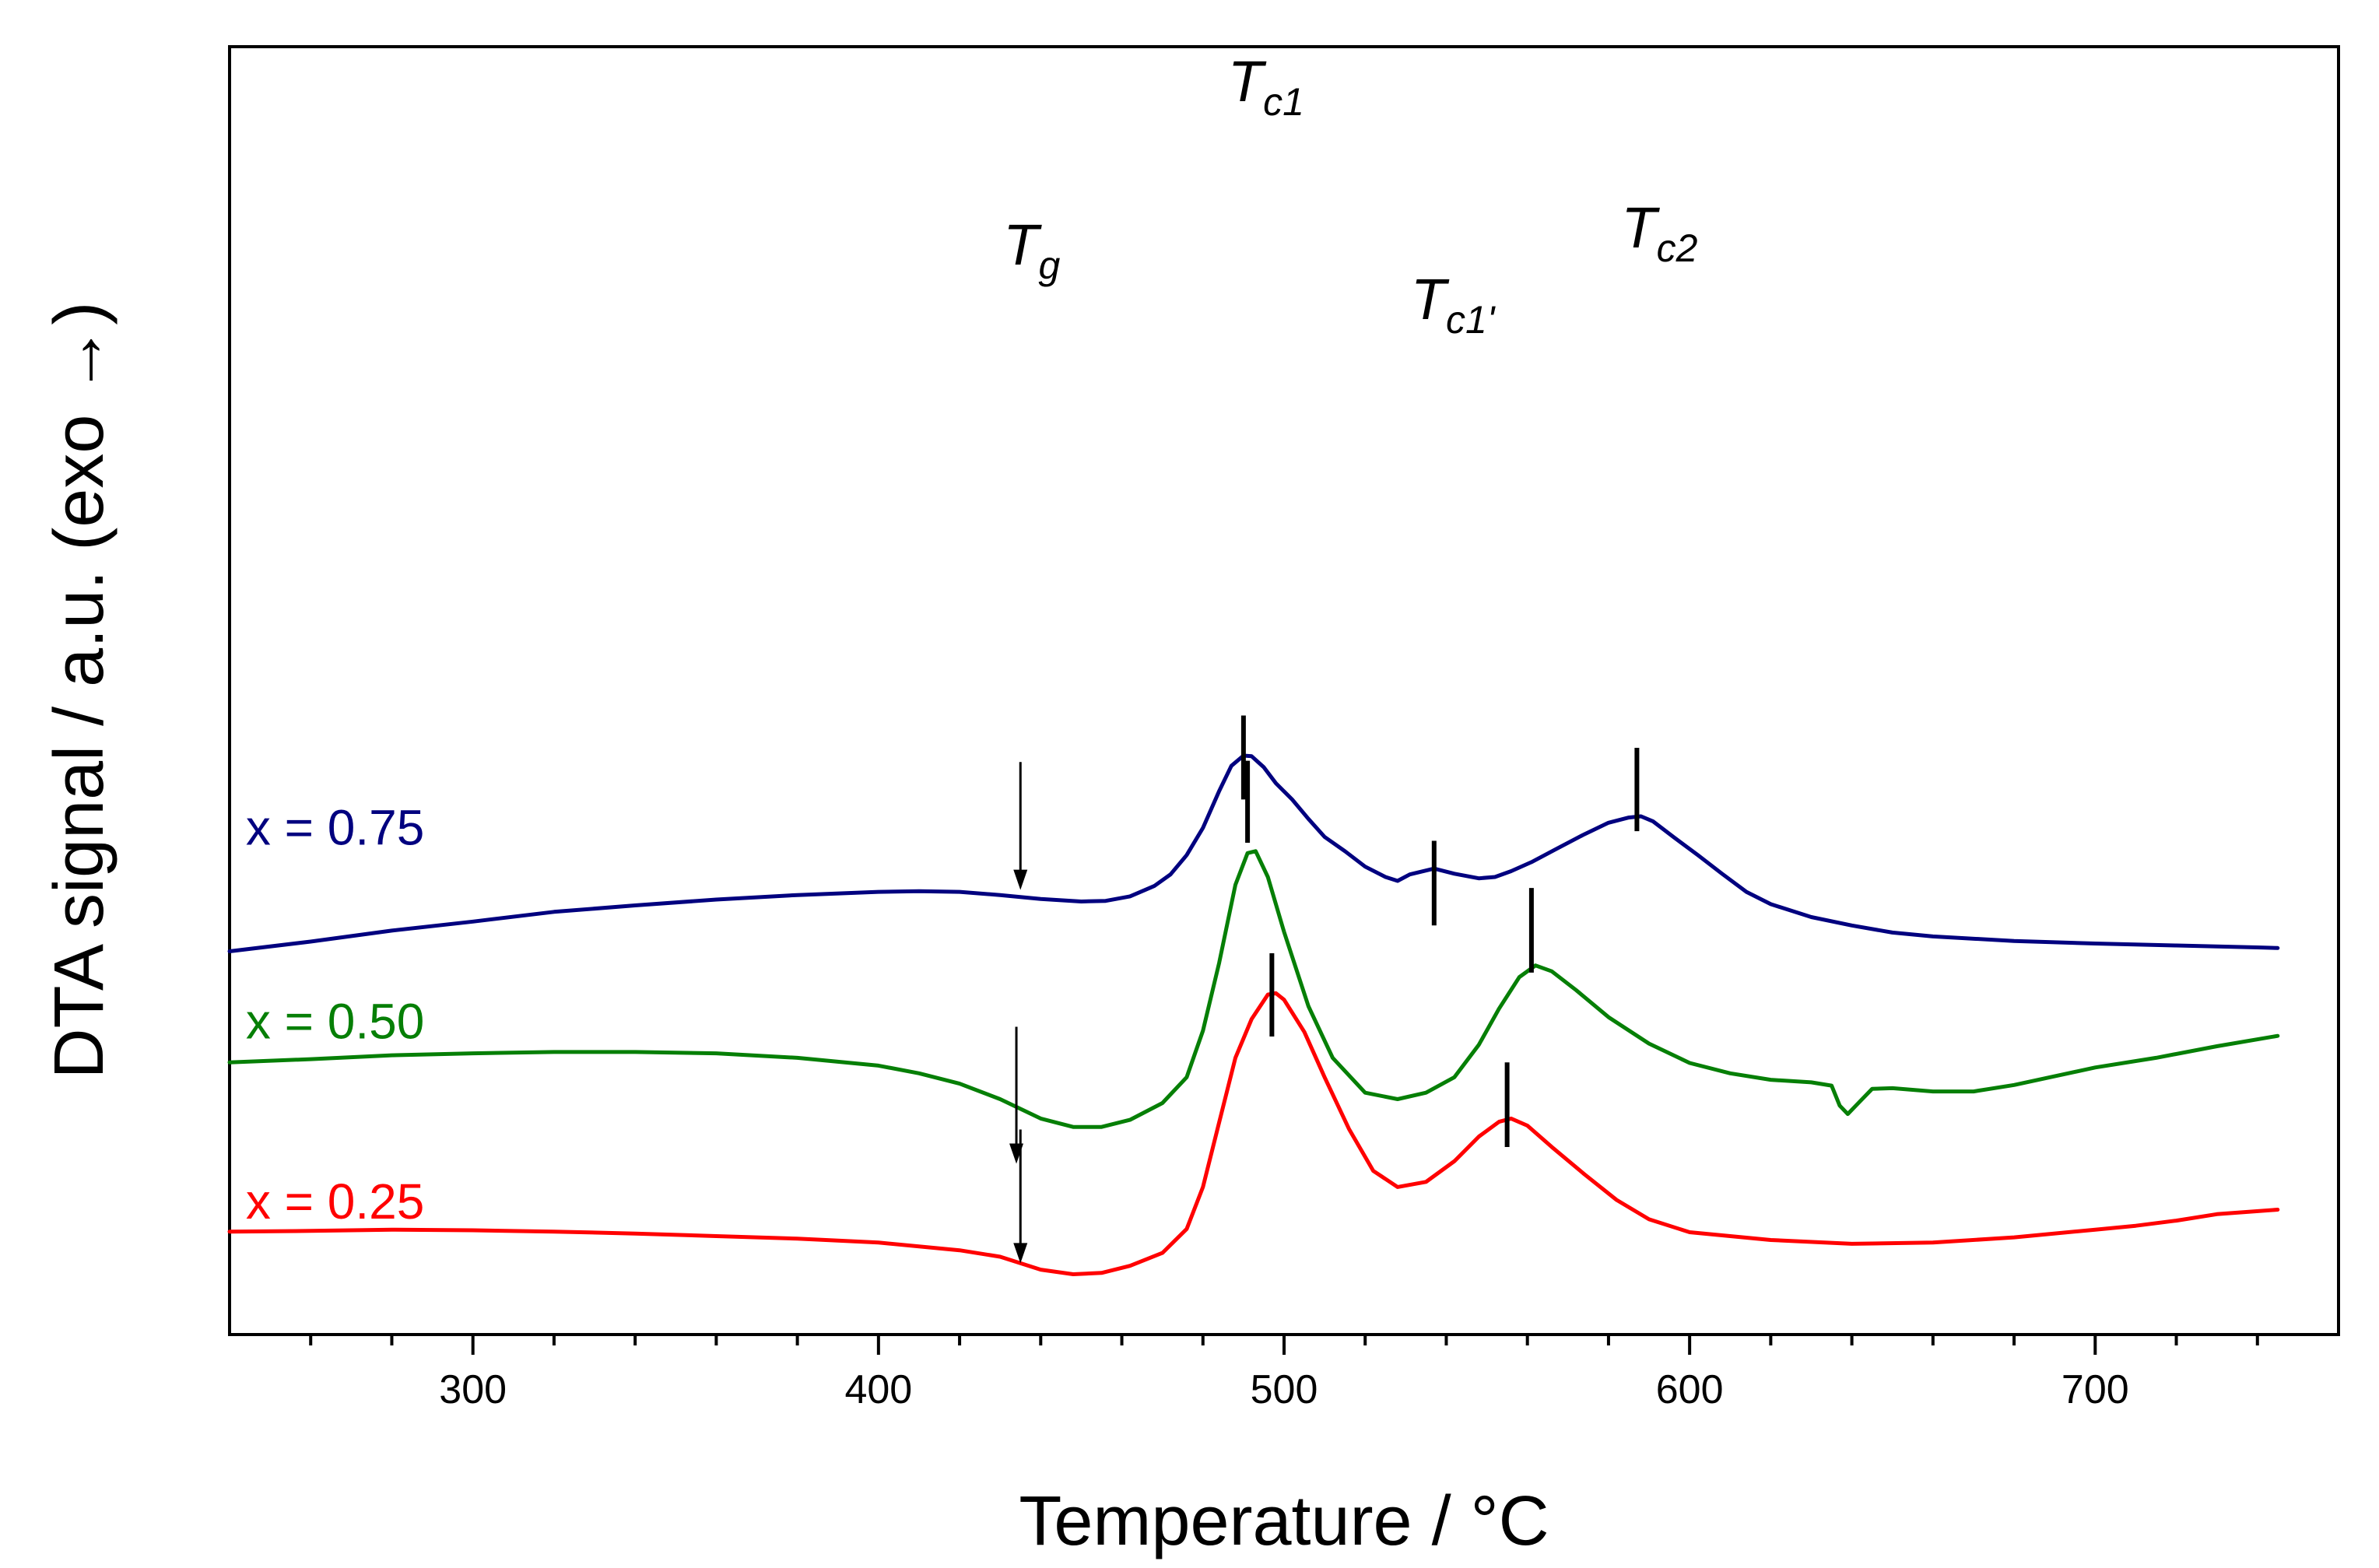 Image resolution: width=2379 pixels, height=1568 pixels. Describe the element at coordinates (335, 1201) in the screenshot. I see `series-label-2: x = 0.25` at that location.